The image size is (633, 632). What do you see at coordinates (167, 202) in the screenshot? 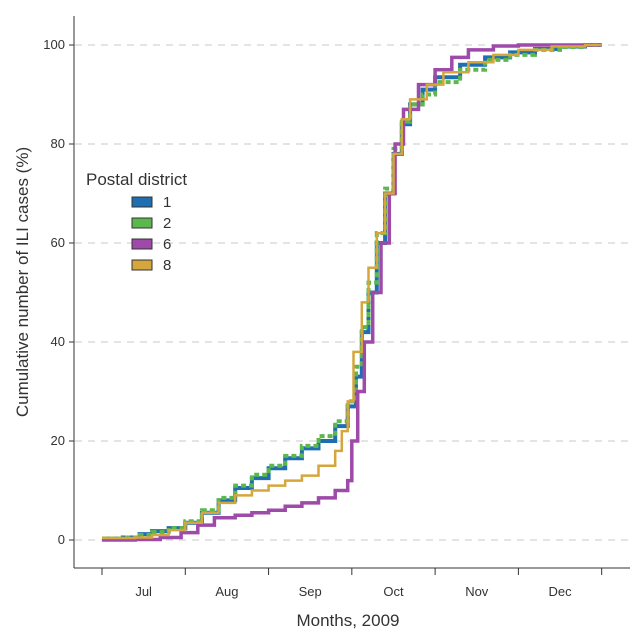
I see `legend-label-district-1: 1` at bounding box center [167, 202].